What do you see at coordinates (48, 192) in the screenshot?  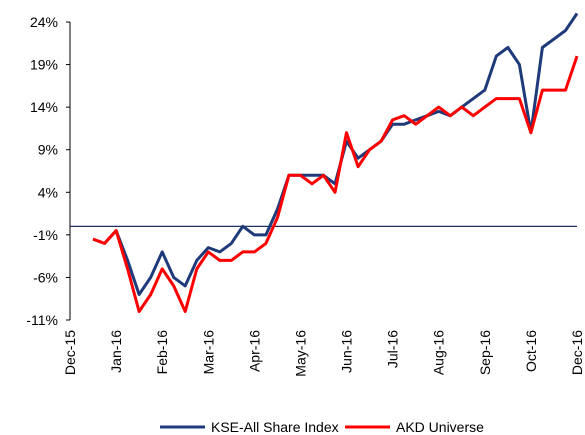 I see `y-tick-label: 4%` at bounding box center [48, 192].